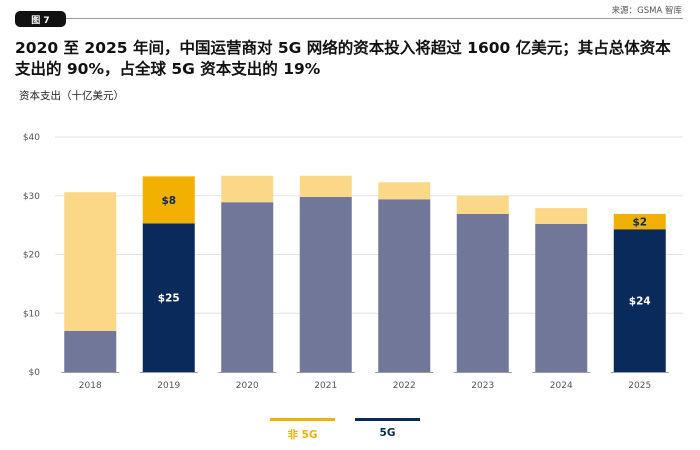 This screenshot has height=450, width=700. What do you see at coordinates (247, 386) in the screenshot?
I see `x-tick-label: 2020` at bounding box center [247, 386].